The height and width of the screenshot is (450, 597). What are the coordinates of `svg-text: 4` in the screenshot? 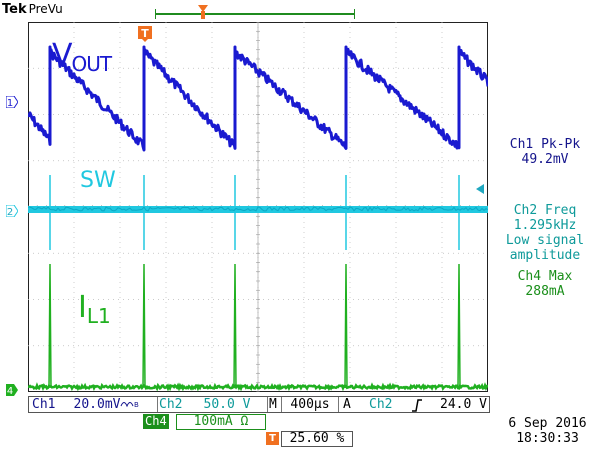 It's located at (10, 391).